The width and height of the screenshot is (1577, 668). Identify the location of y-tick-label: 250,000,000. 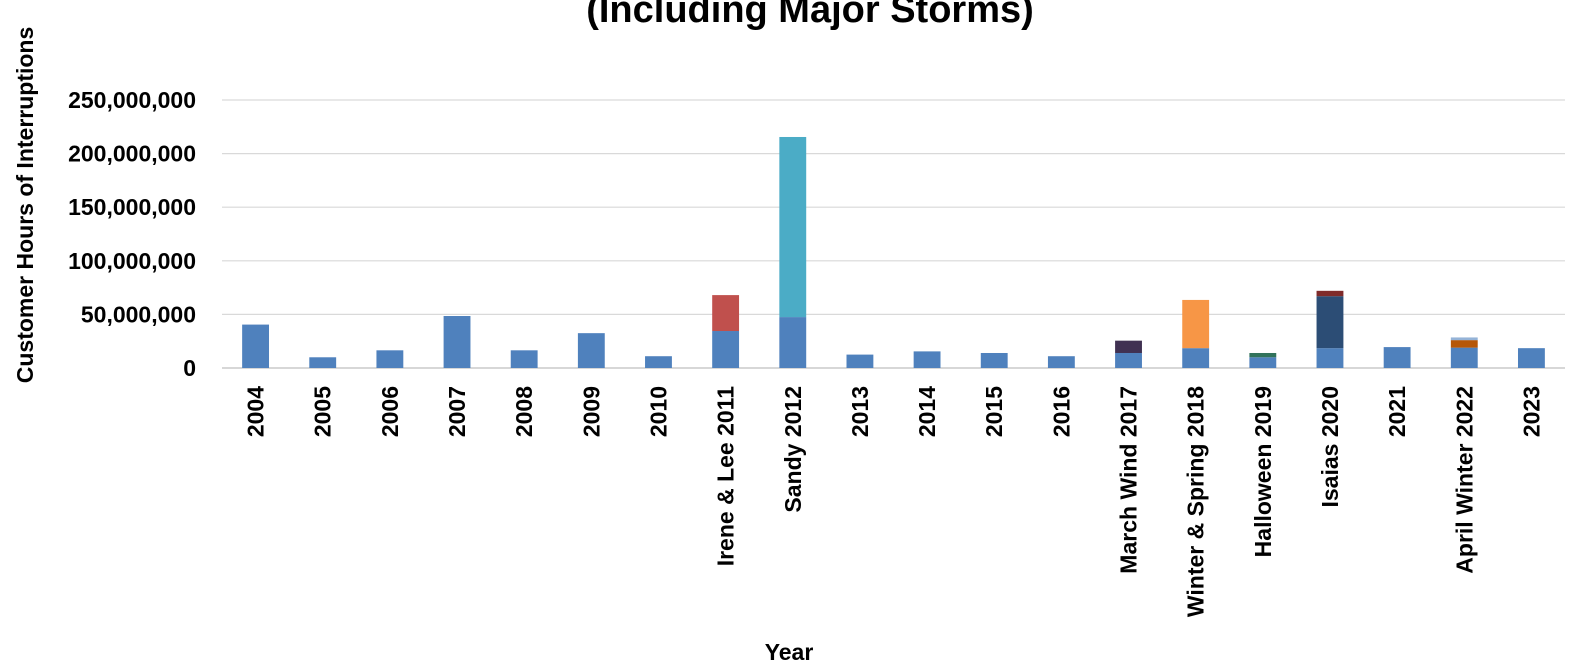
(132, 100).